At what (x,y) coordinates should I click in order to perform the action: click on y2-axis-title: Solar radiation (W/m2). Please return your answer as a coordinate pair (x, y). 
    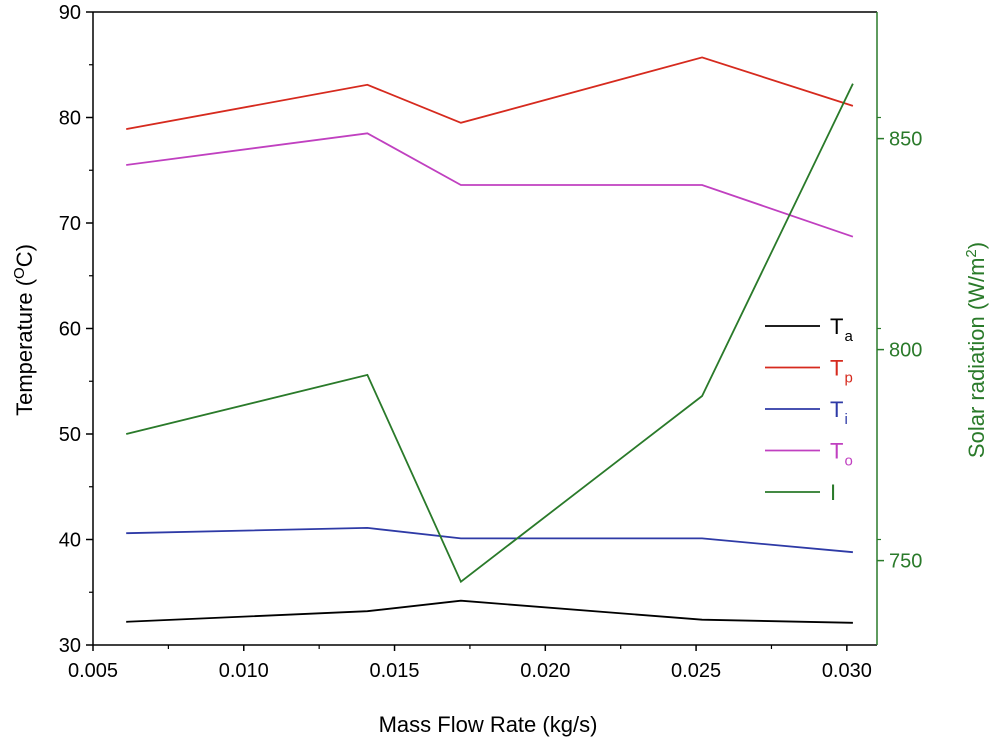
    Looking at the image, I should click on (976, 350).